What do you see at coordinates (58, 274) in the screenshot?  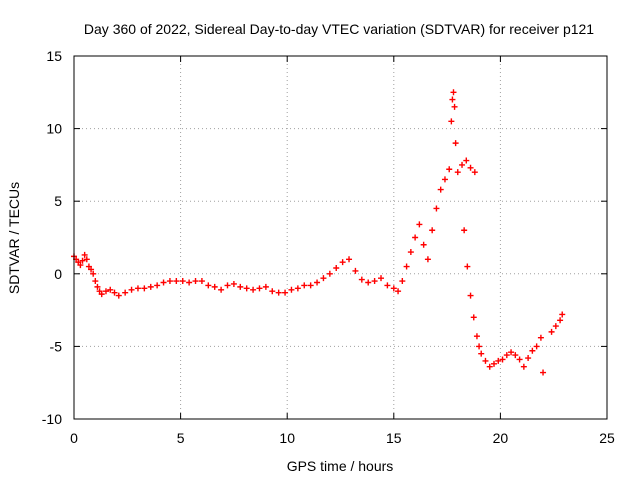 I see `y-tick-label: 0` at bounding box center [58, 274].